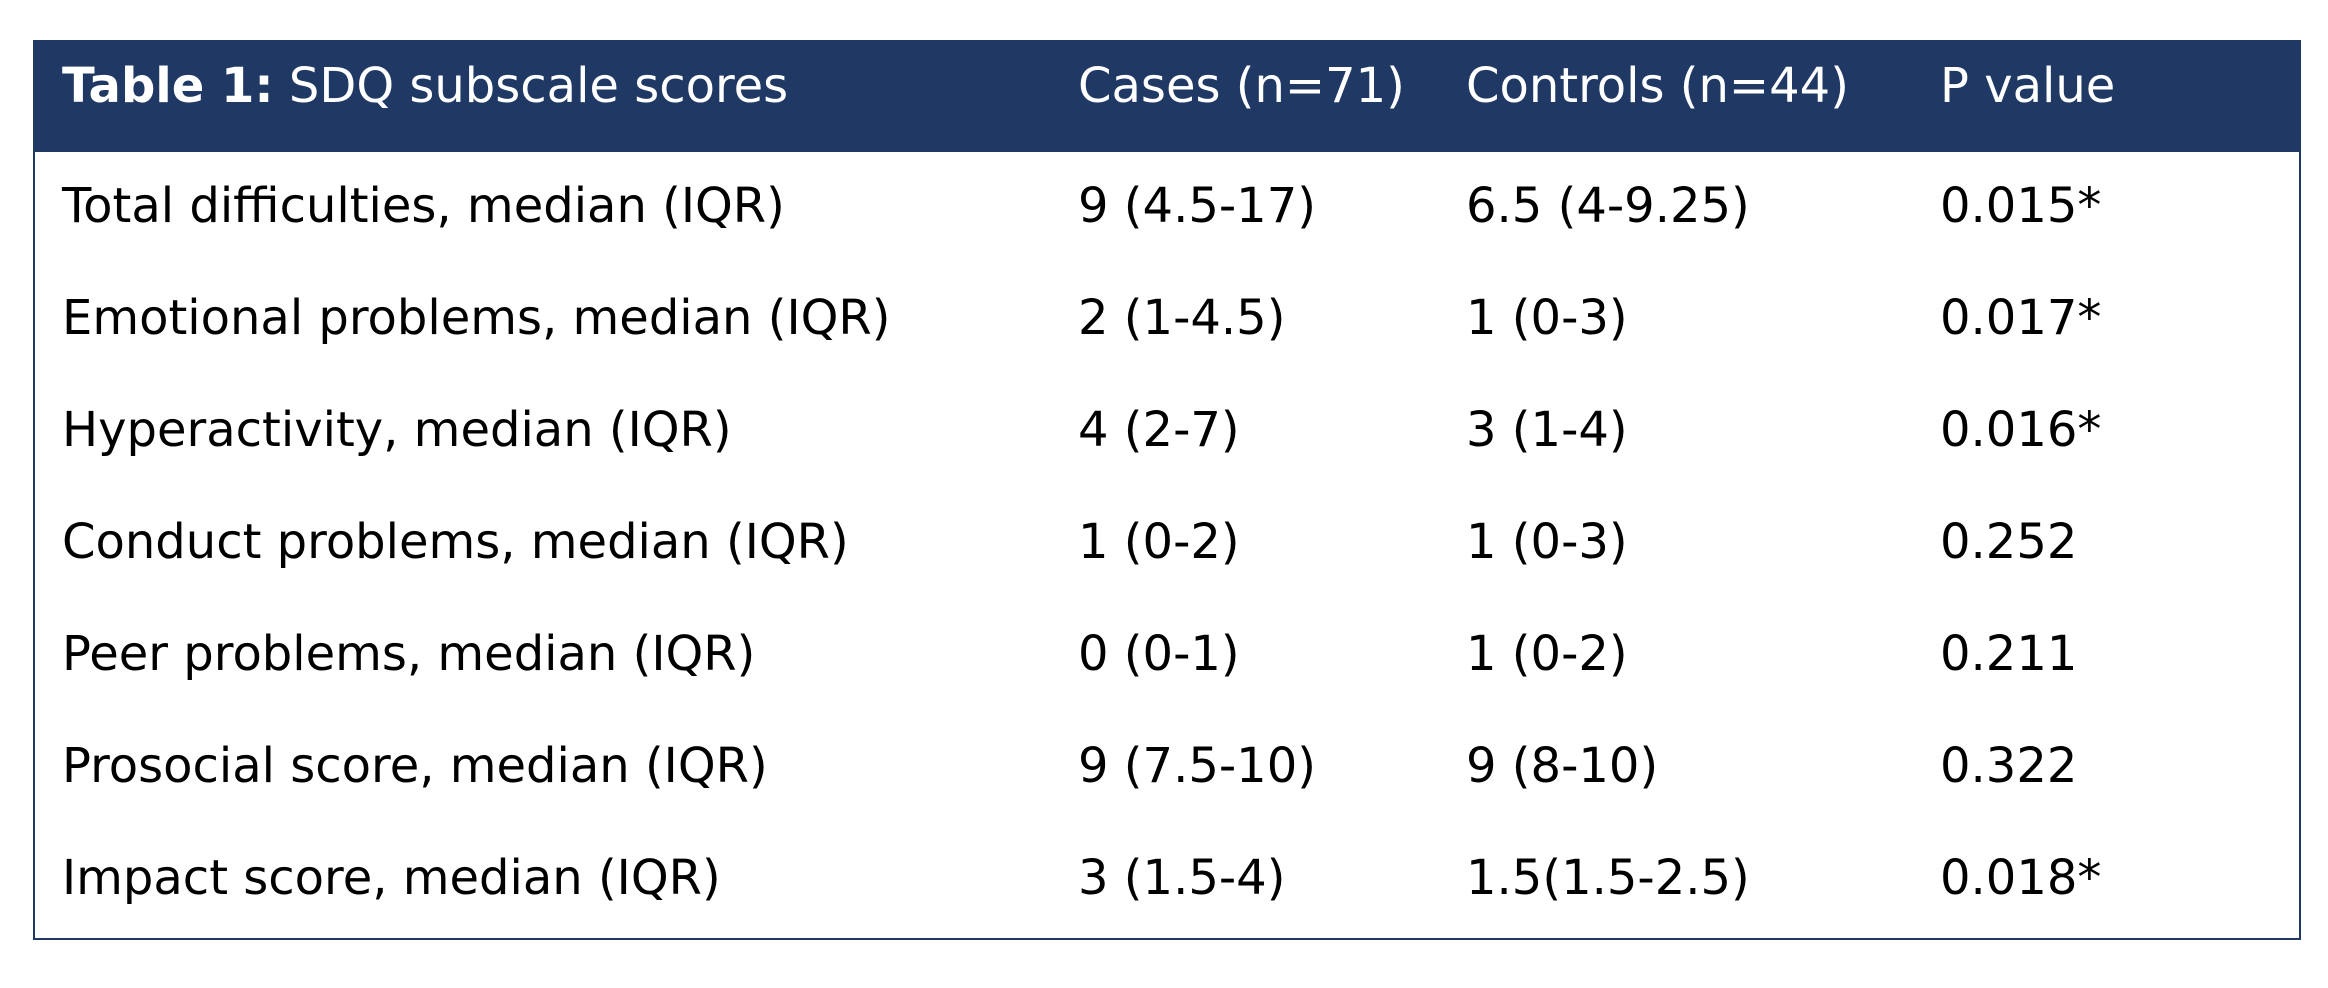 The width and height of the screenshot is (2328, 988). I want to click on row-label: Impact score, median (IQR), so click(391, 878).